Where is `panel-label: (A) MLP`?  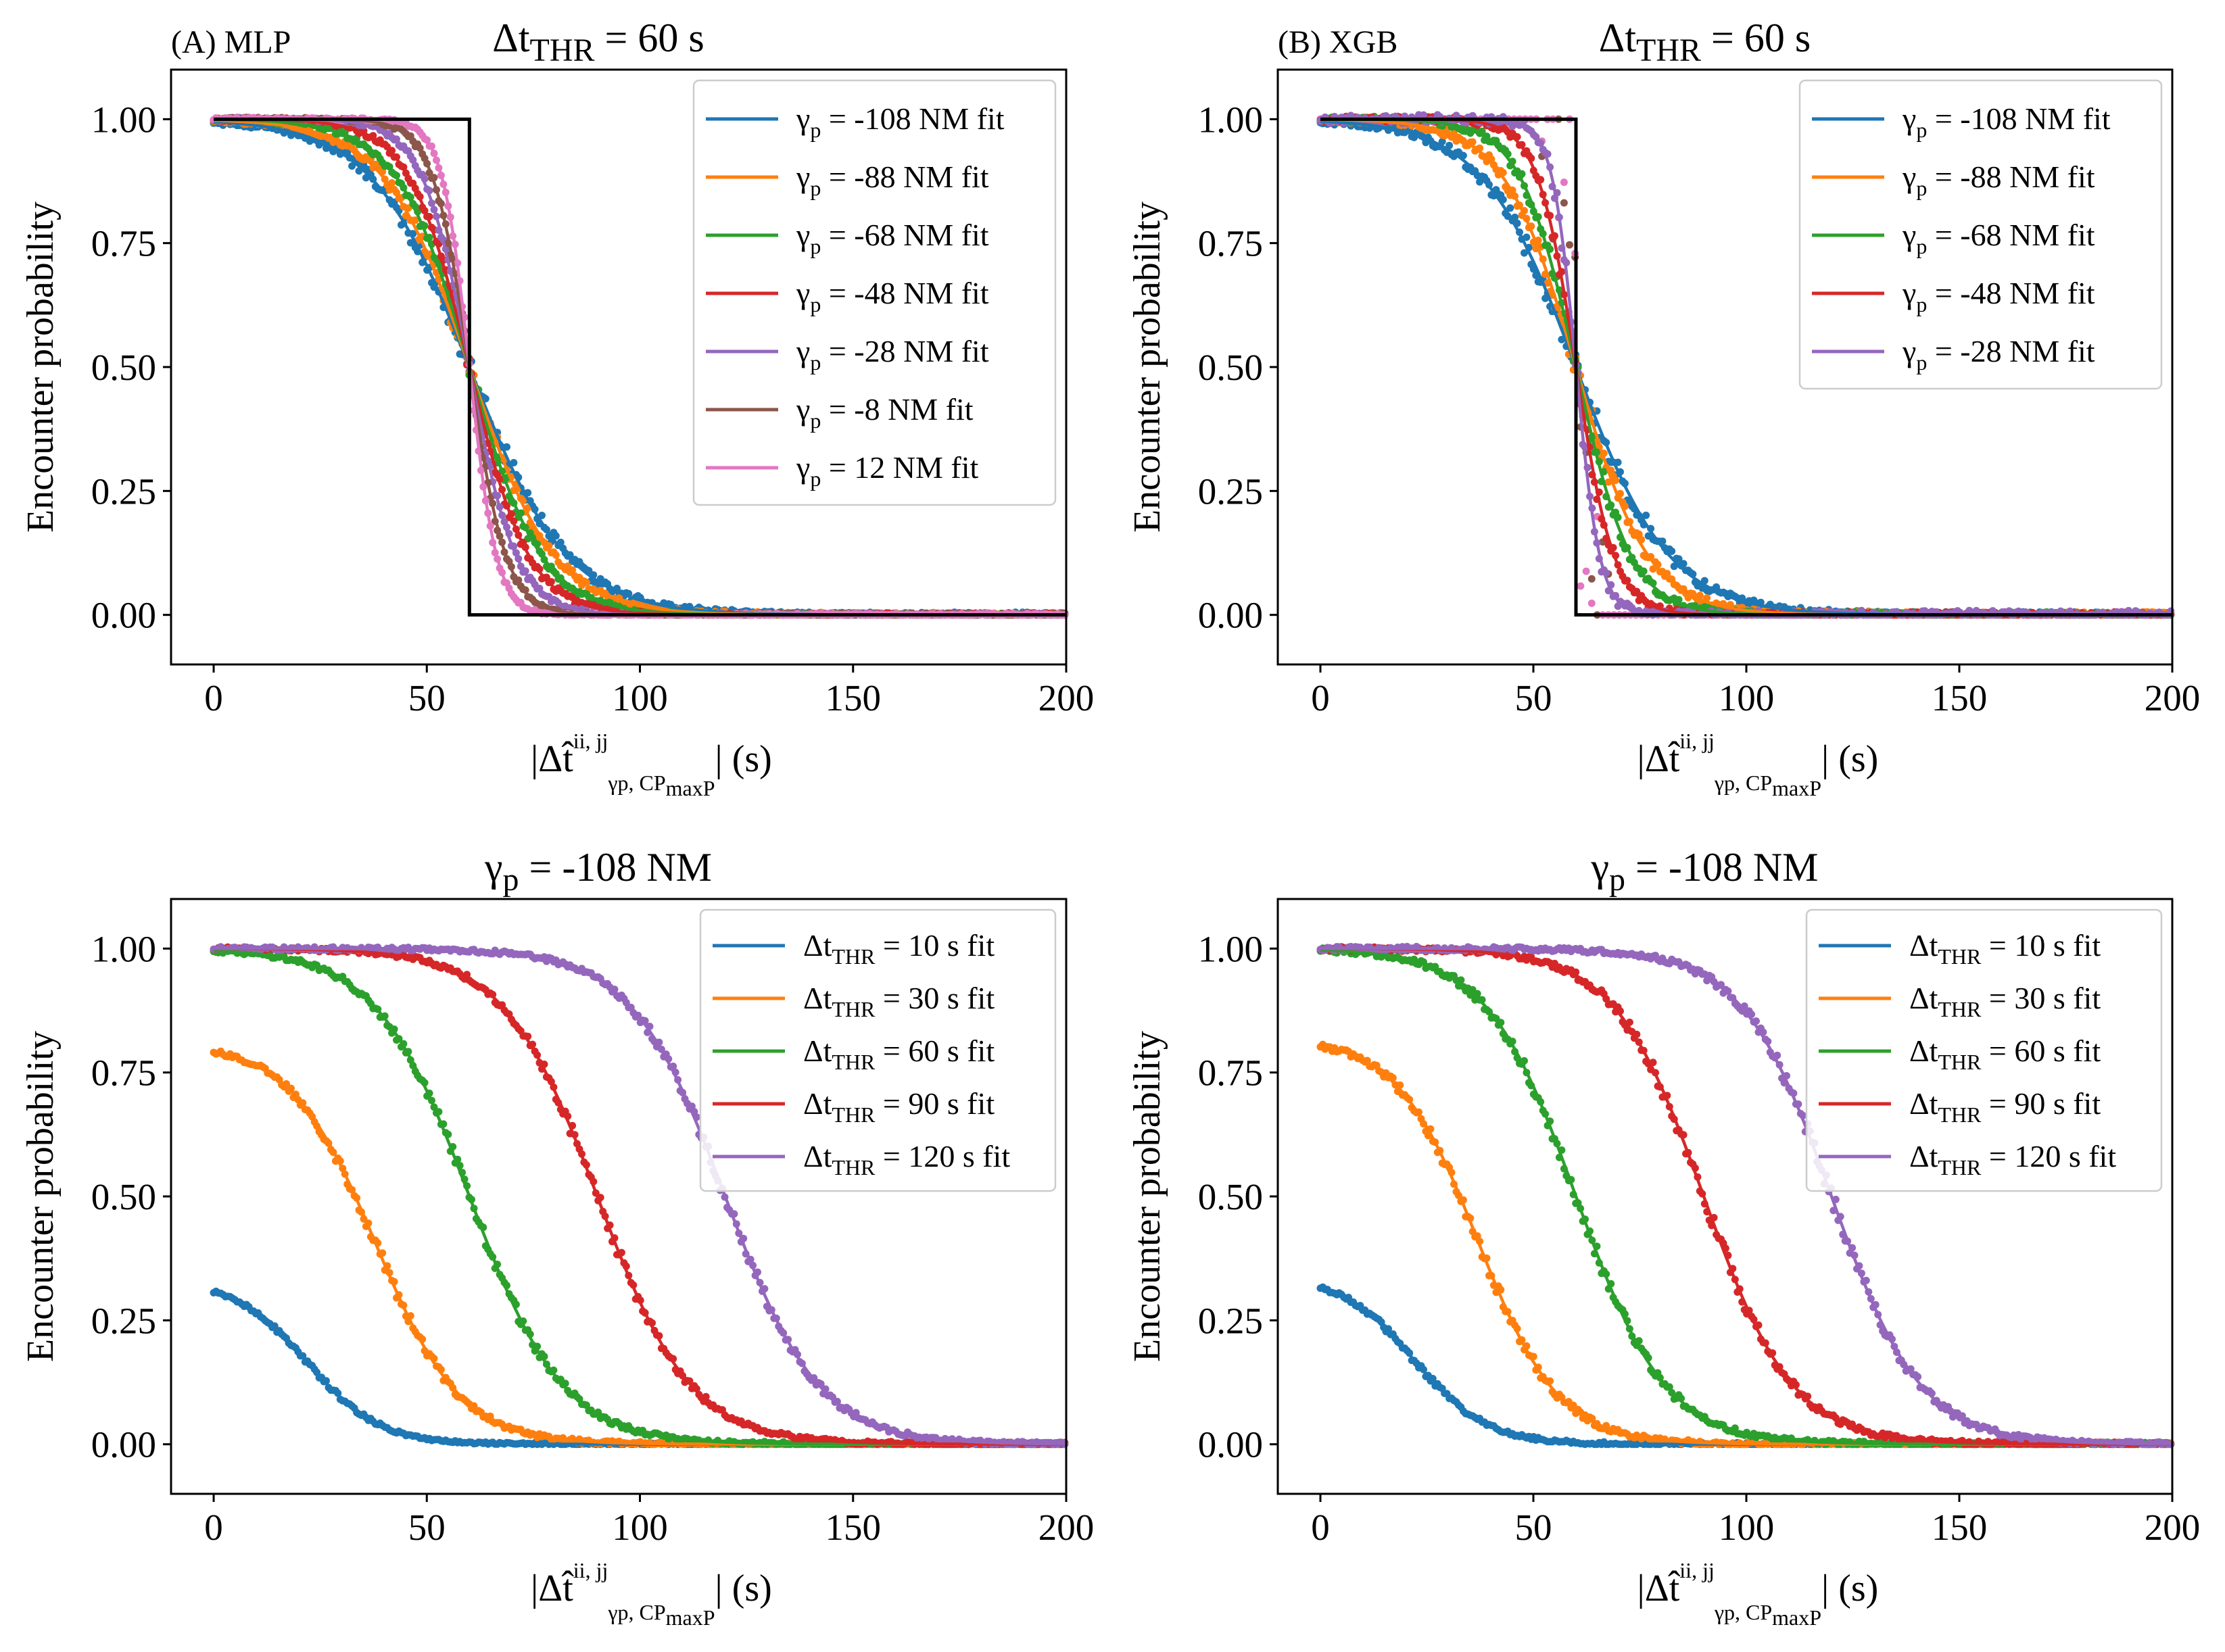 panel-label: (A) MLP is located at coordinates (231, 42).